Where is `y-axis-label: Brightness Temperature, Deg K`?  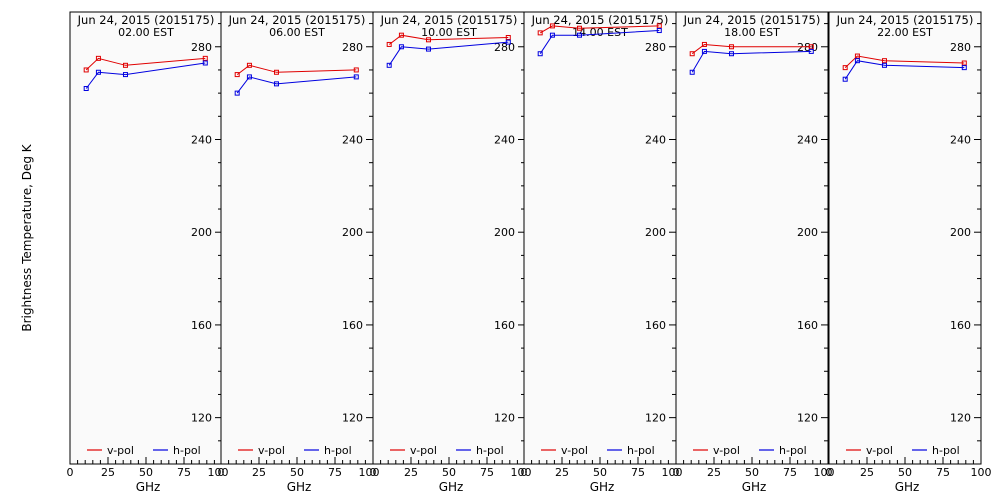
y-axis-label: Brightness Temperature, Deg K is located at coordinates (27, 237).